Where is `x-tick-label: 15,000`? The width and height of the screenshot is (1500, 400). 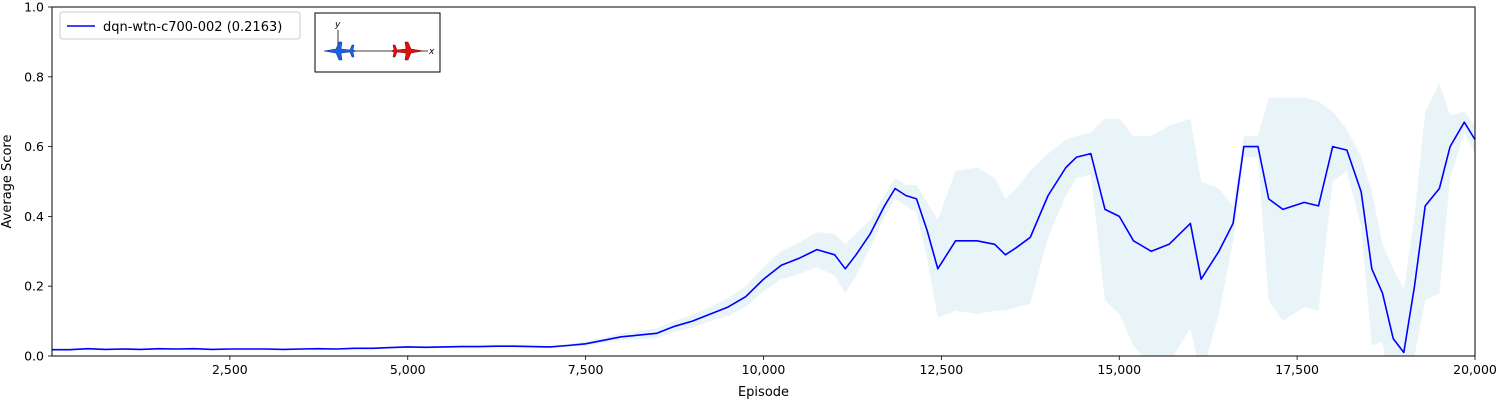
x-tick-label: 15,000 is located at coordinates (1119, 369).